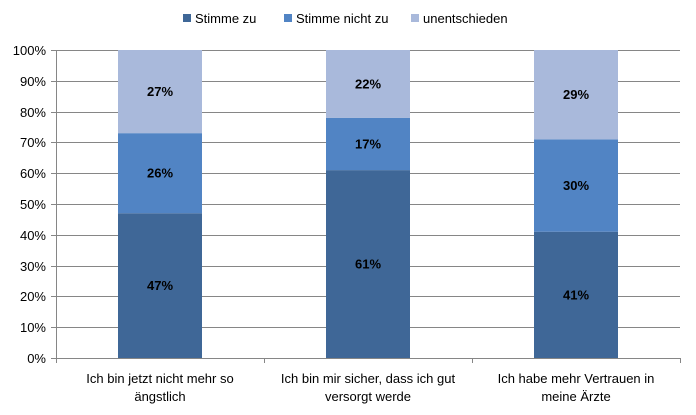 This screenshot has height=415, width=696. Describe the element at coordinates (33, 173) in the screenshot. I see `y-tick-label: 60%` at that location.